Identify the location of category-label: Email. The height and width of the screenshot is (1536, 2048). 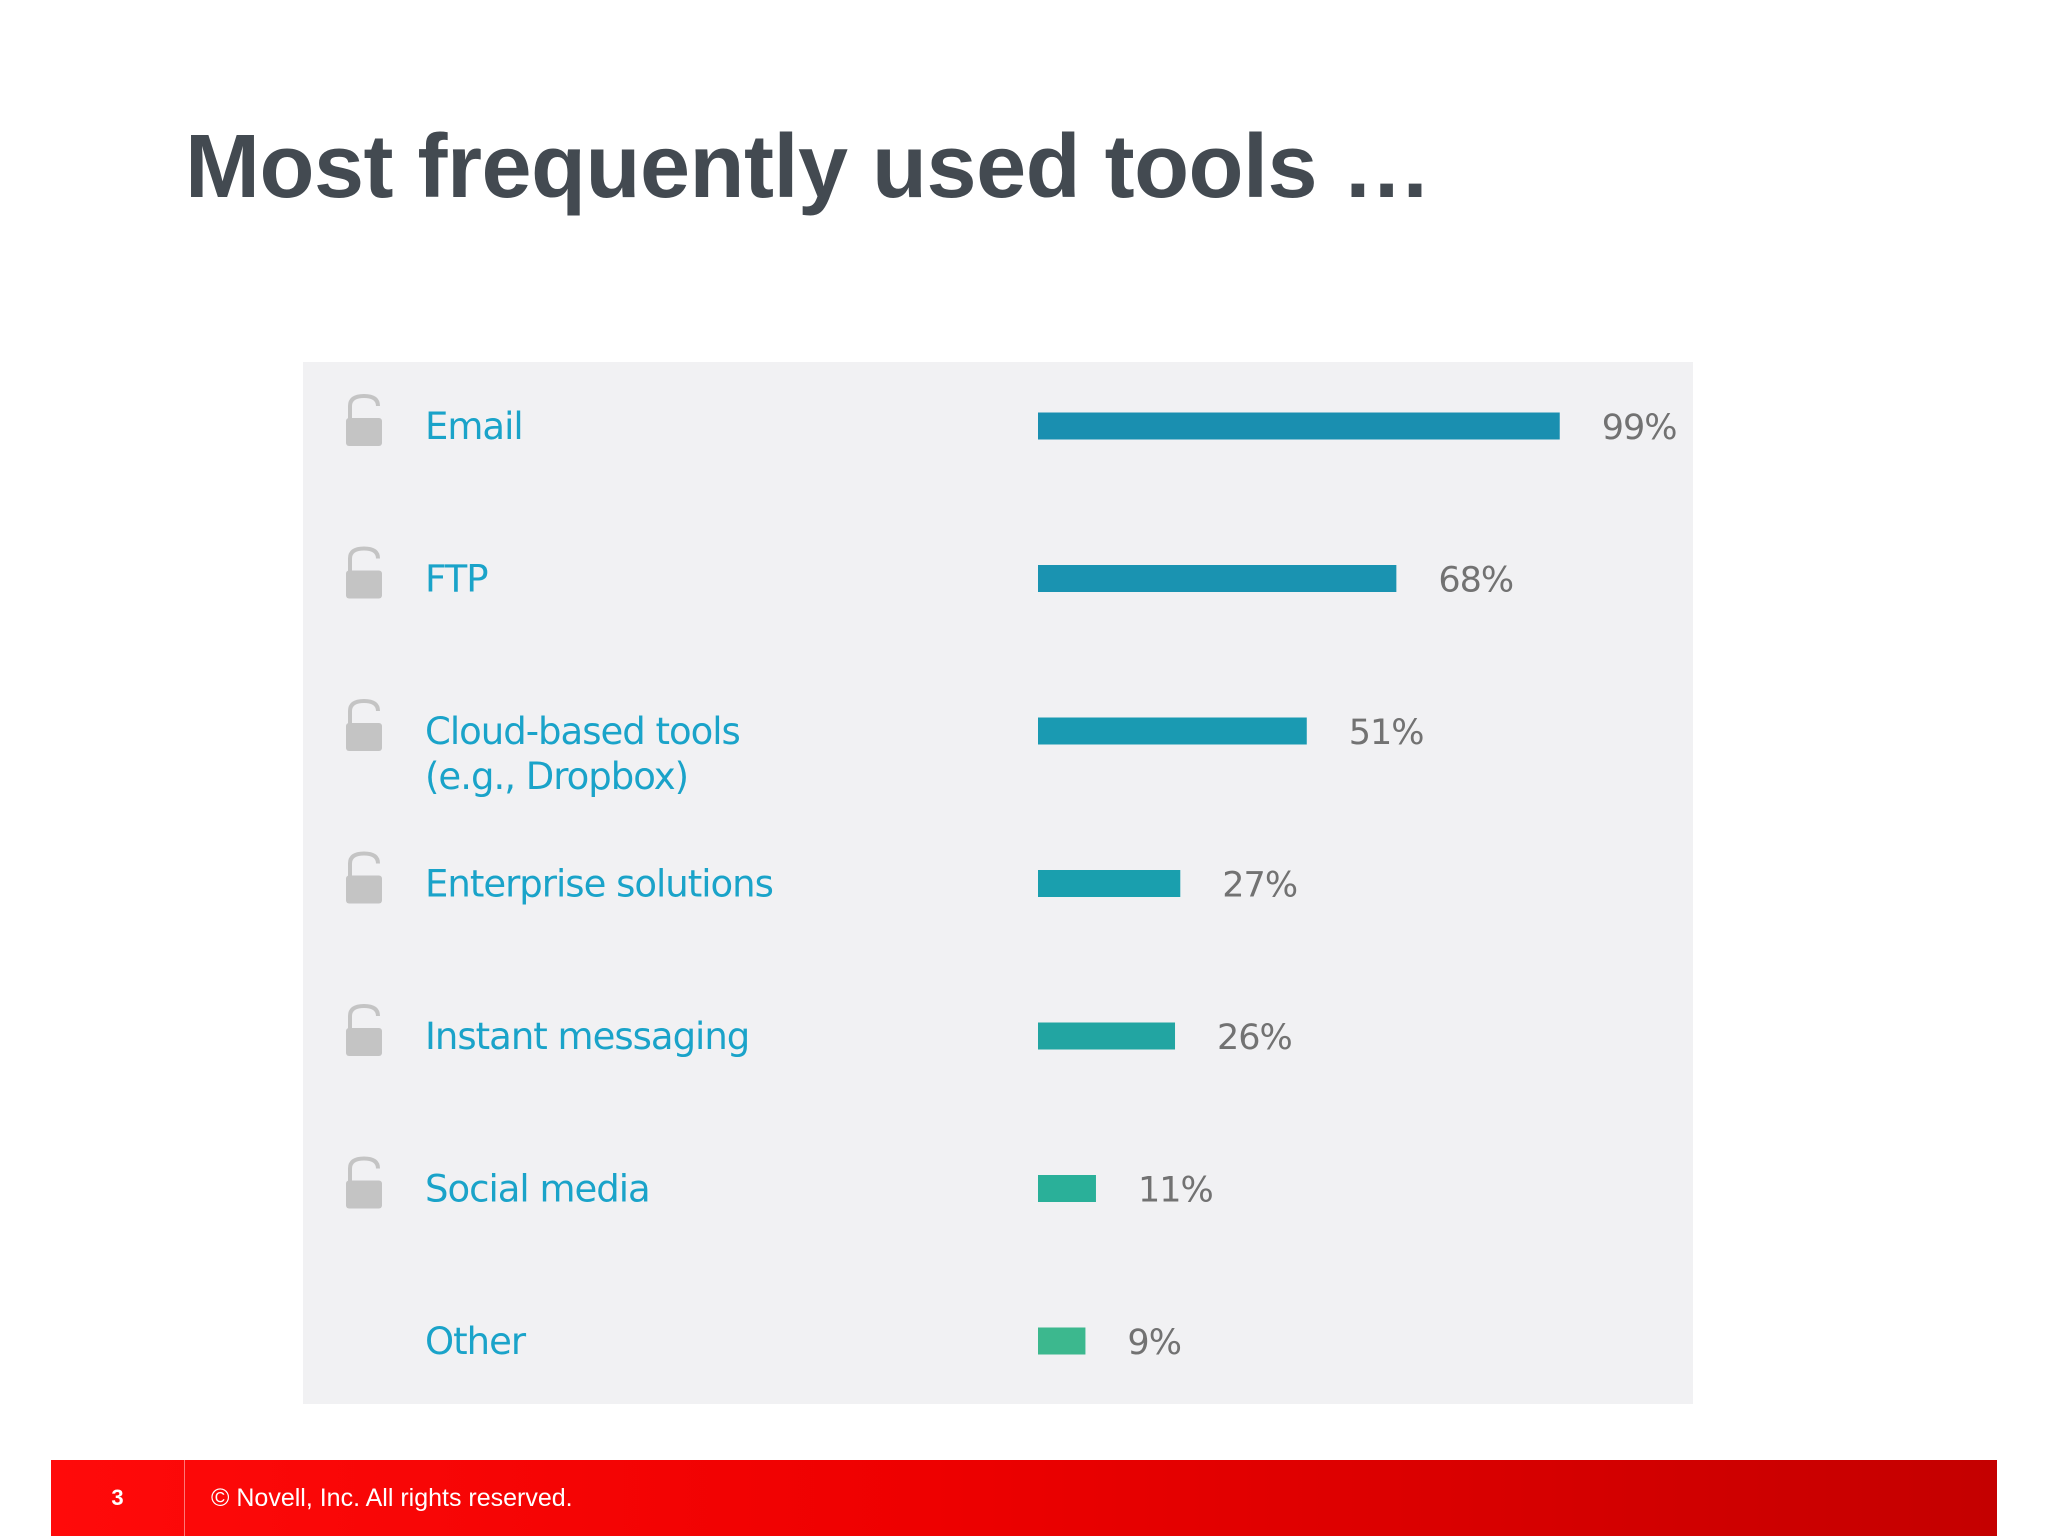
(474, 426).